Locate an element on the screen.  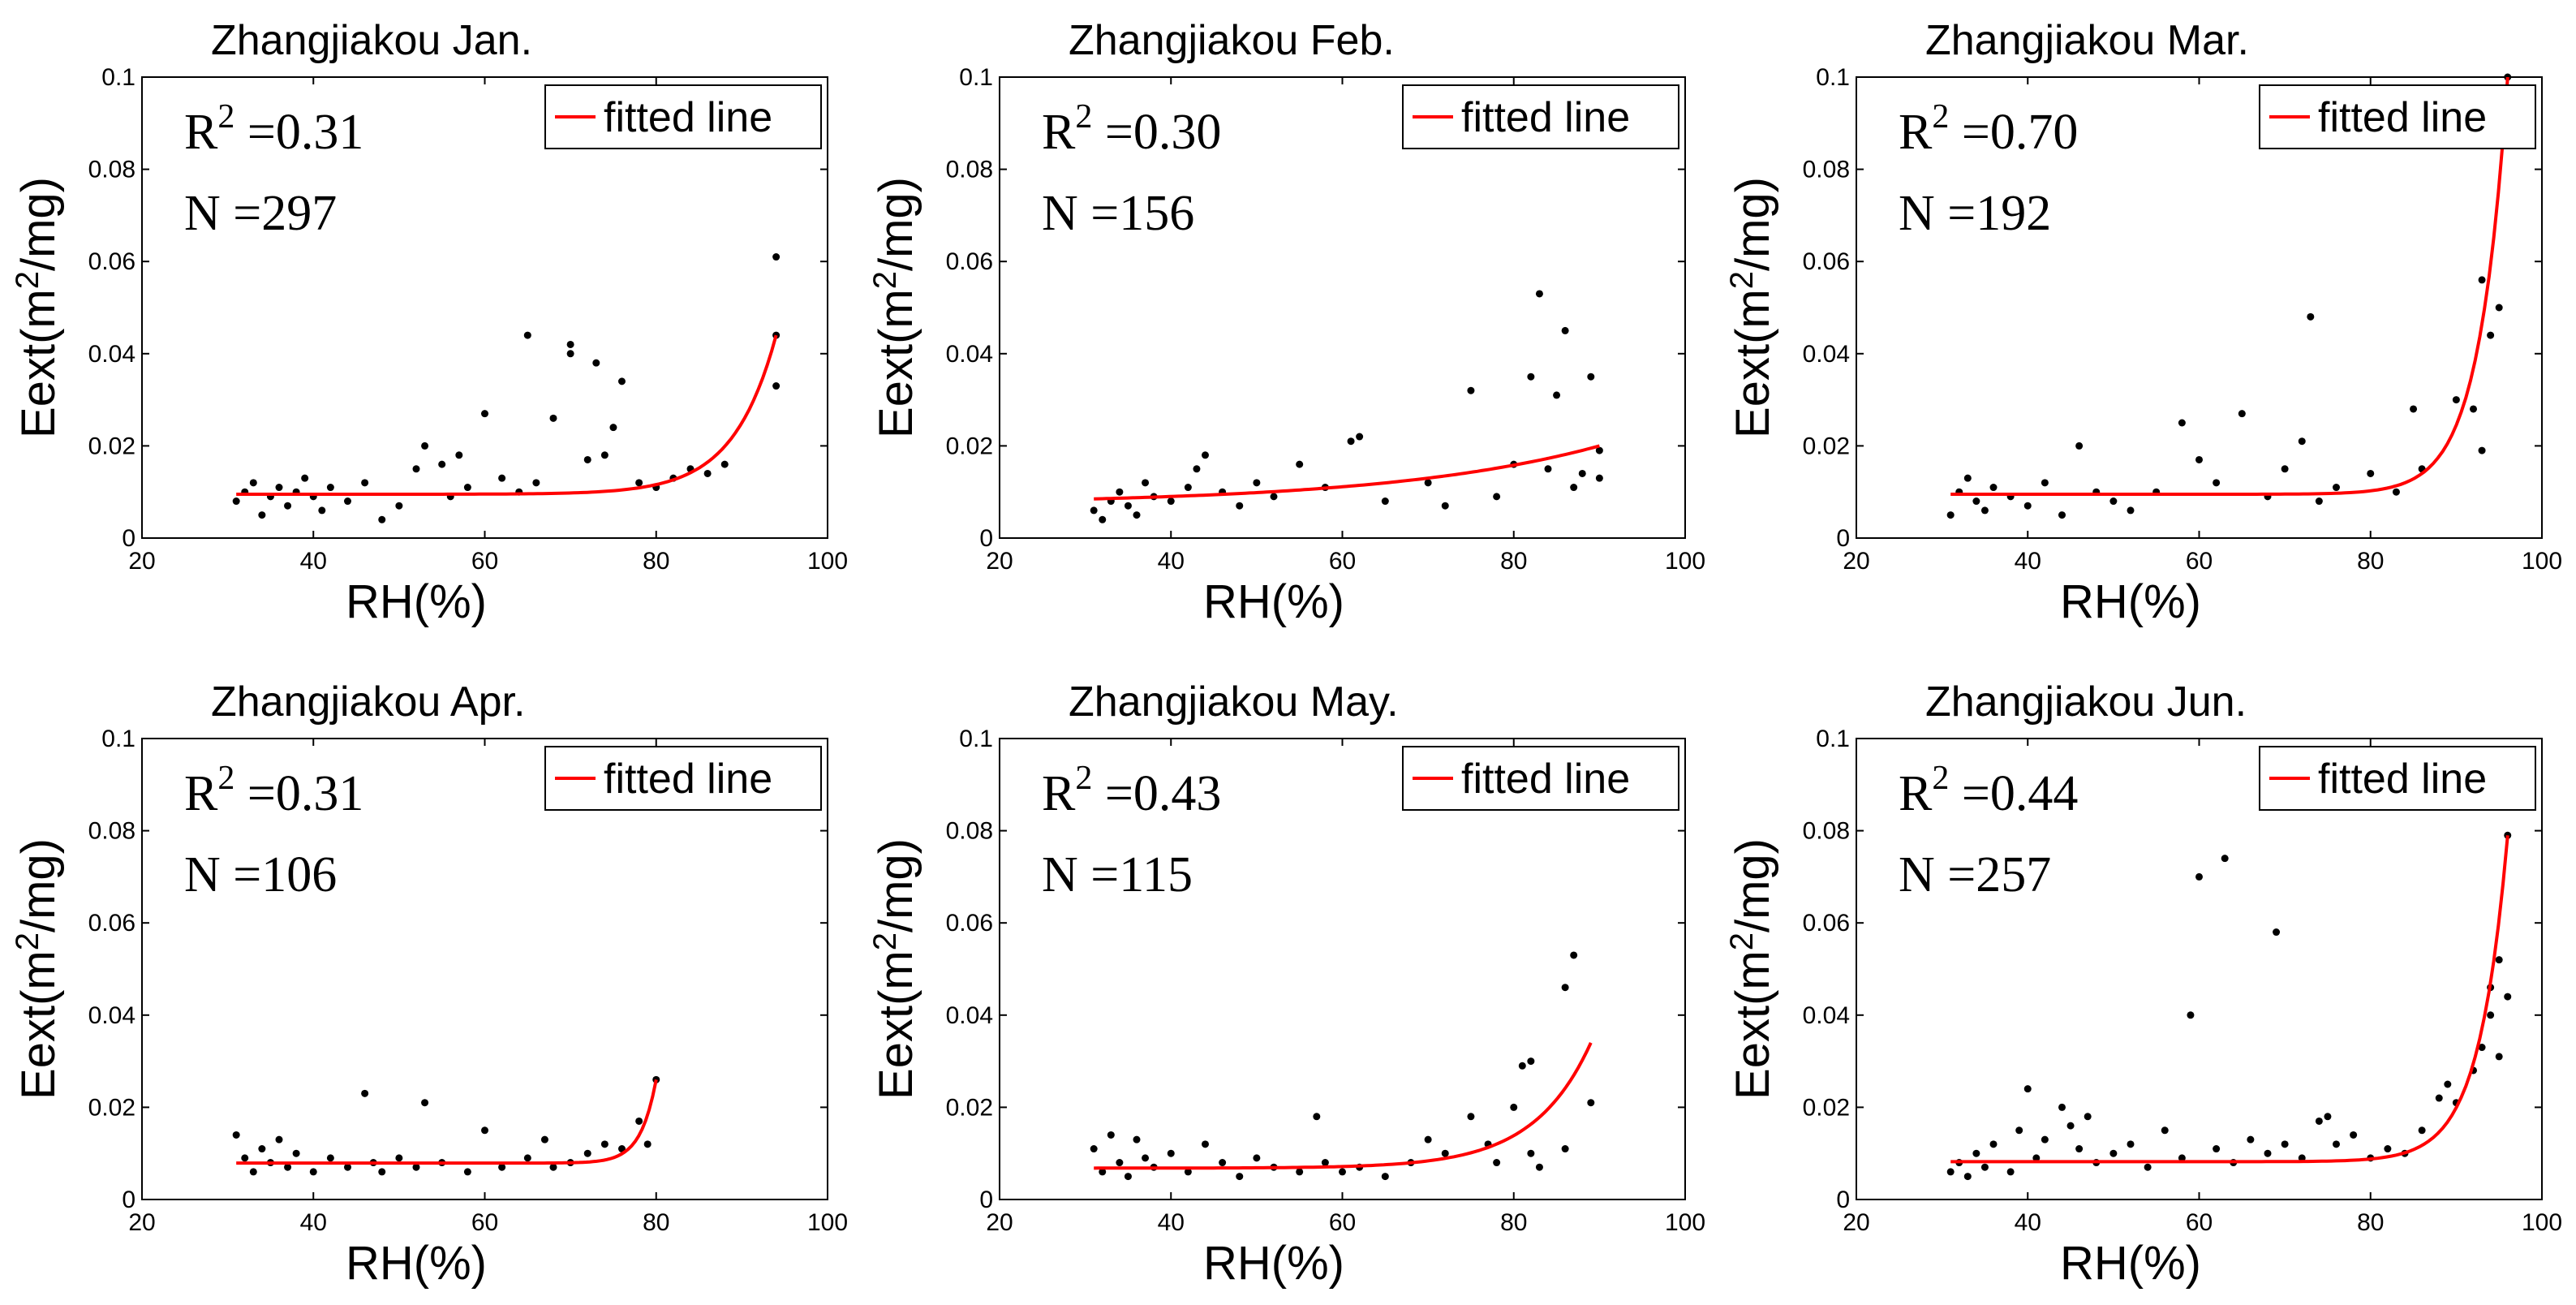
r-squared-label: R2 =0.43 is located at coordinates (1131, 791).